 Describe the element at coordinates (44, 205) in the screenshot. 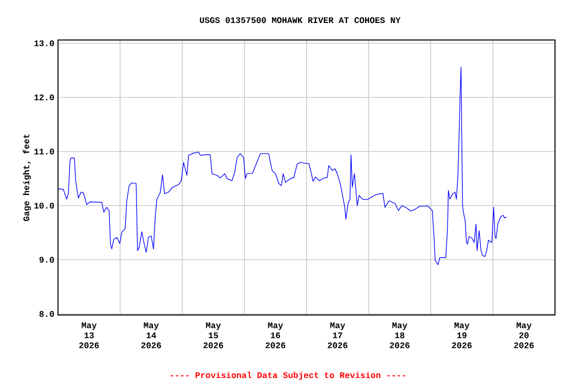

I see `y-tick-label: 10.0` at that location.